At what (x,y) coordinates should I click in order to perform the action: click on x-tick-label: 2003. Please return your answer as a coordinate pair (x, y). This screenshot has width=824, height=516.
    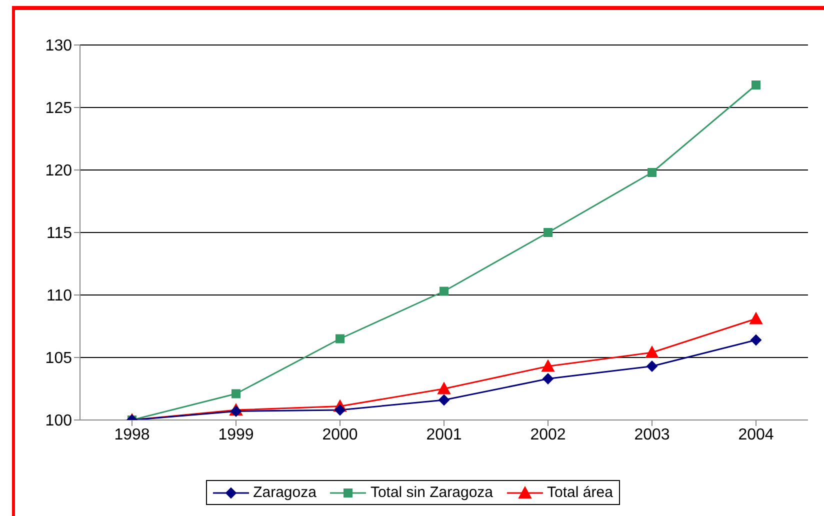
    Looking at the image, I should click on (652, 435).